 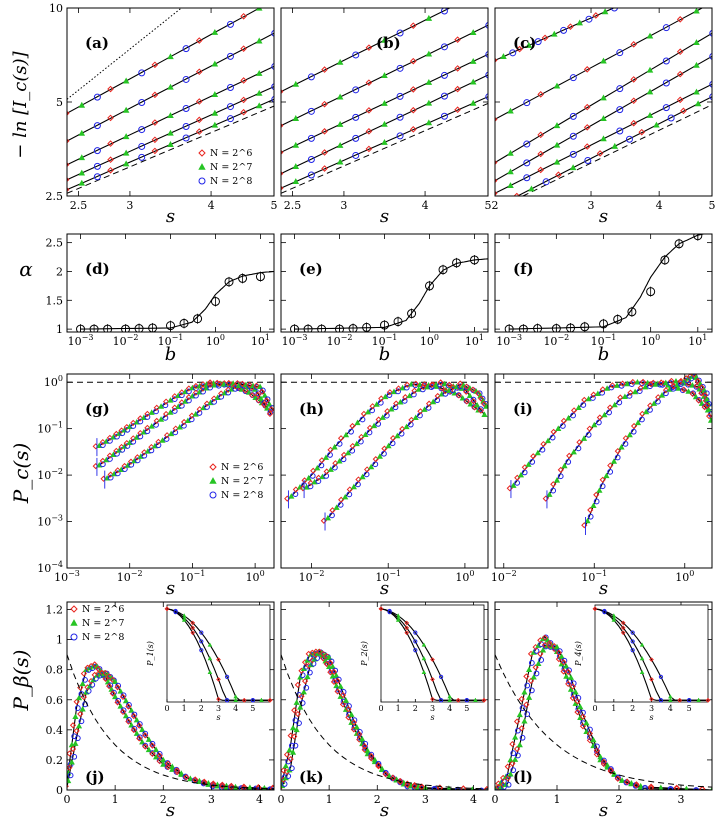 I want to click on dashed-curve, so click(x=170, y=722).